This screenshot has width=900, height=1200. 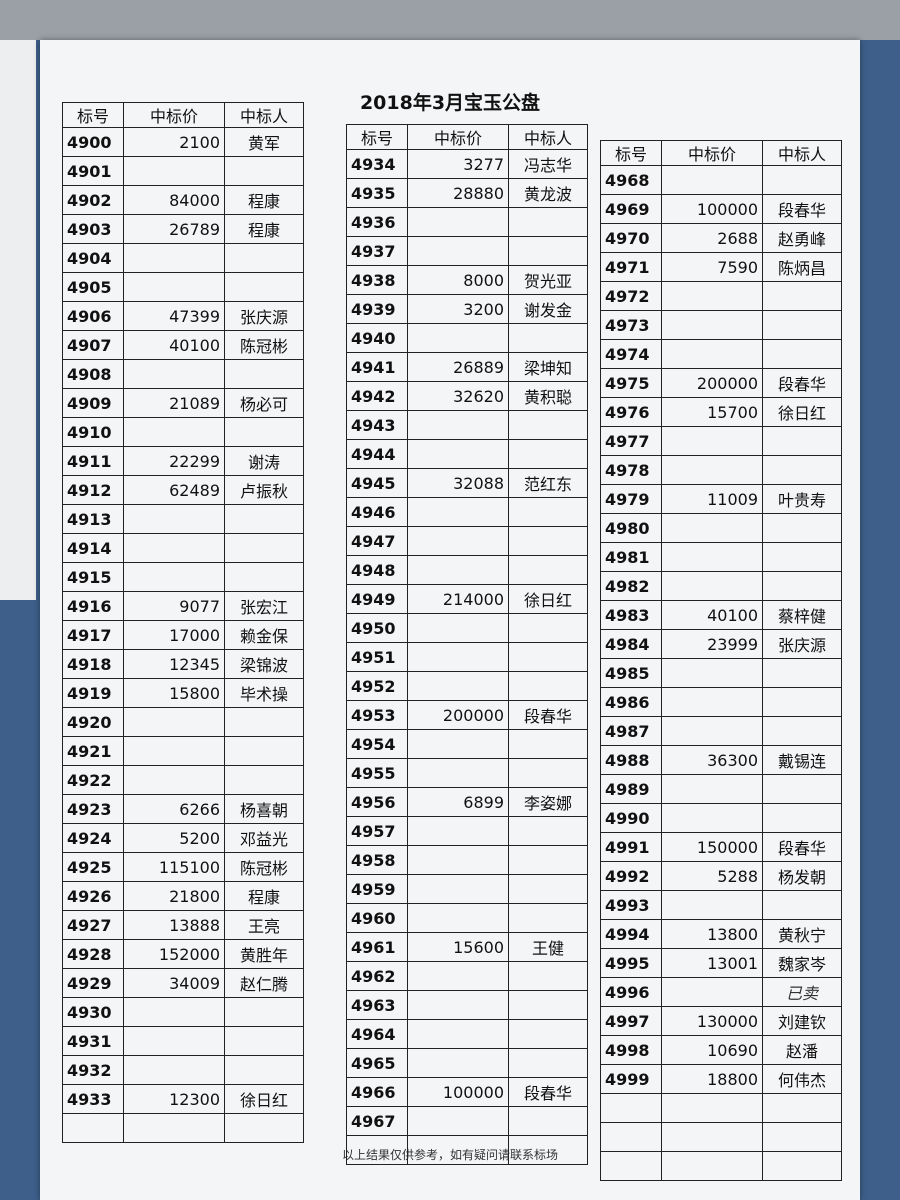 I want to click on id-cell: 4916, so click(x=93, y=606).